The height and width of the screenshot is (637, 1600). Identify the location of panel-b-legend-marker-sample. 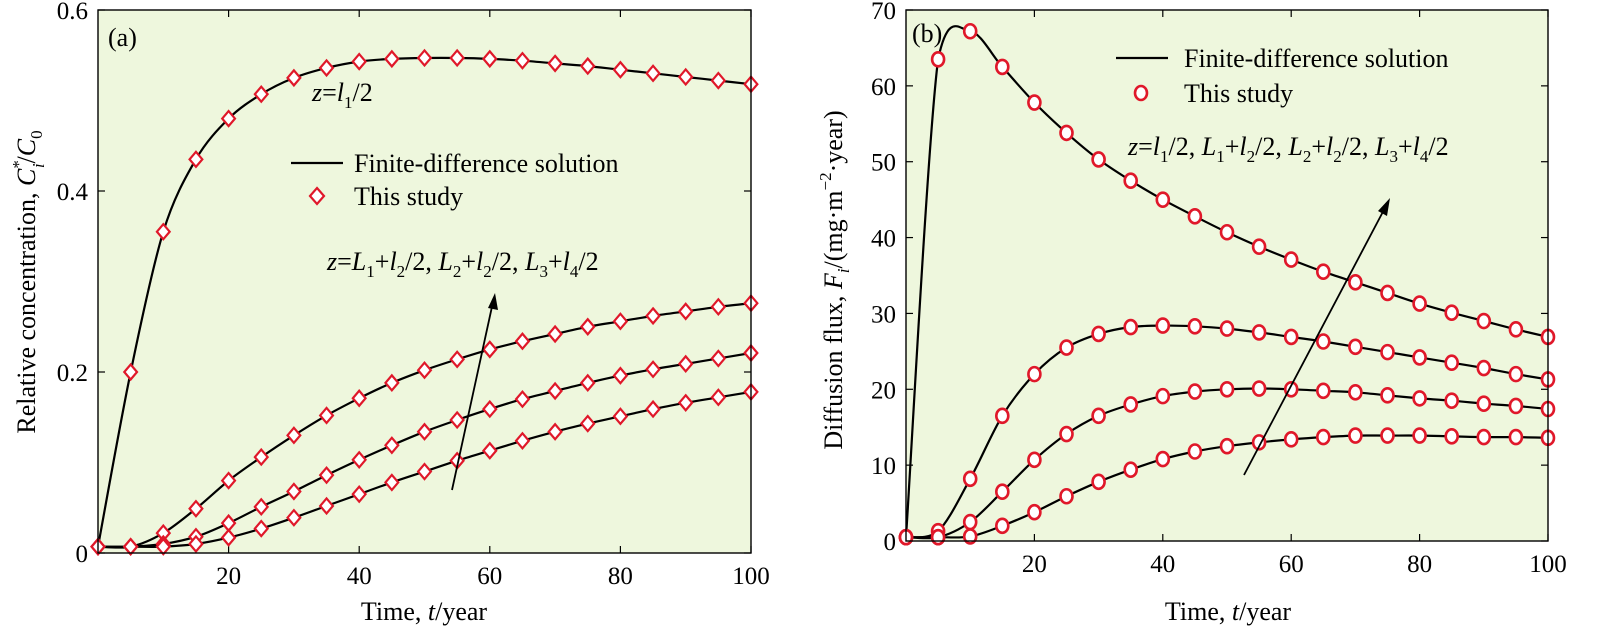
(1141, 93).